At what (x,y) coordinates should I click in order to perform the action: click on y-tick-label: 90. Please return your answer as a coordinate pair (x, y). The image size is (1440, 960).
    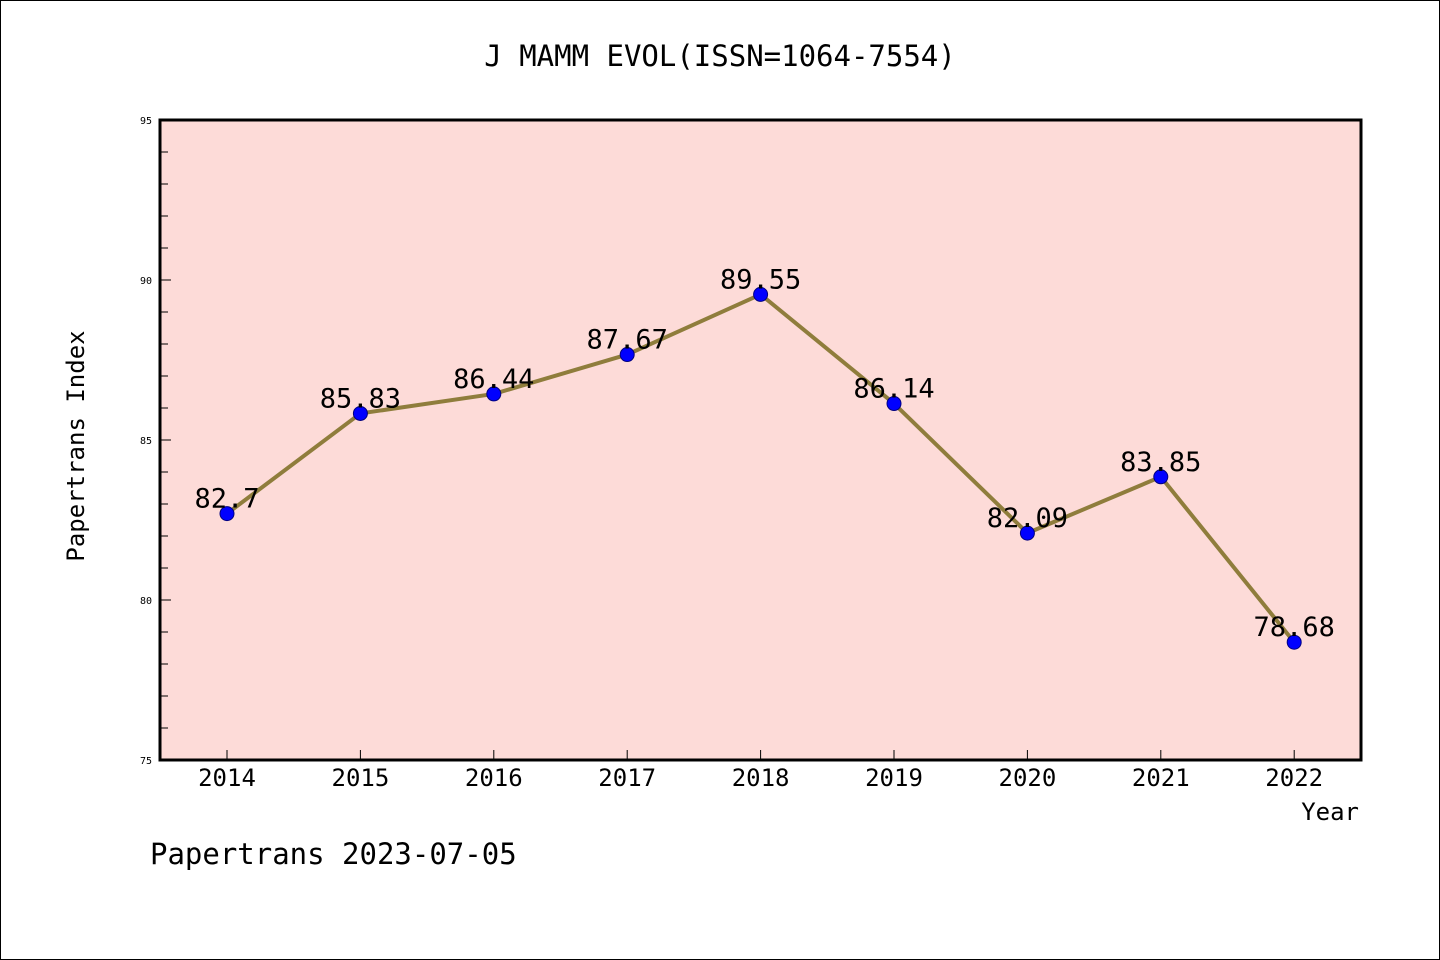
    Looking at the image, I should click on (146, 281).